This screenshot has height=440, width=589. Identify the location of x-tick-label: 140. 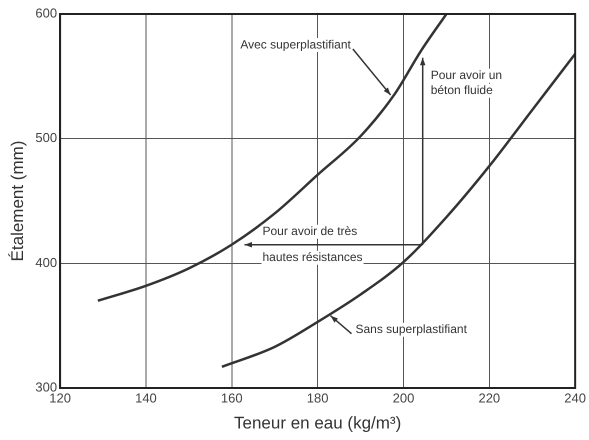
(146, 398).